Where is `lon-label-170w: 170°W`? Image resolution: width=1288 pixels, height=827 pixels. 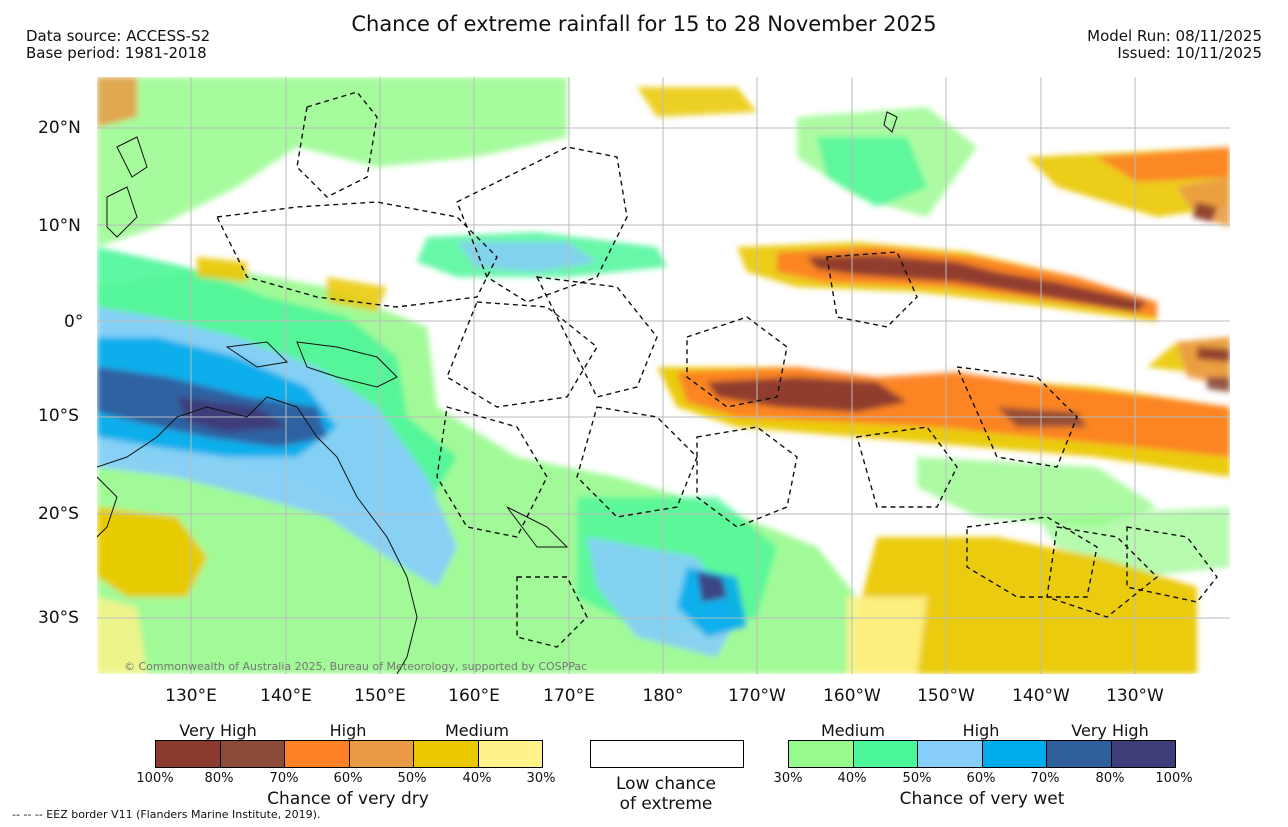
lon-label-170w: 170°W is located at coordinates (757, 696).